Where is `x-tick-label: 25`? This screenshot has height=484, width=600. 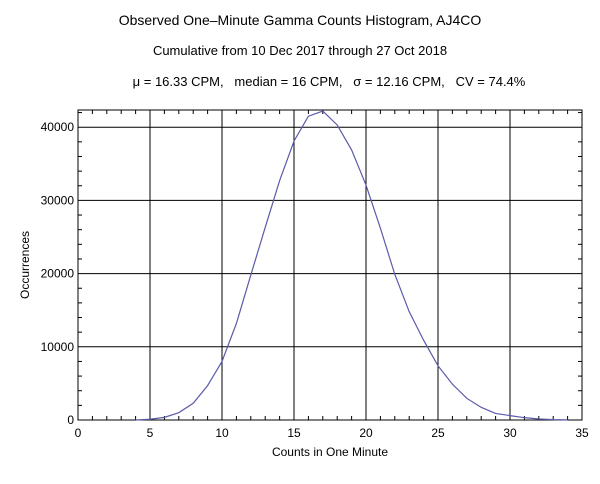 x-tick-label: 25 is located at coordinates (438, 433).